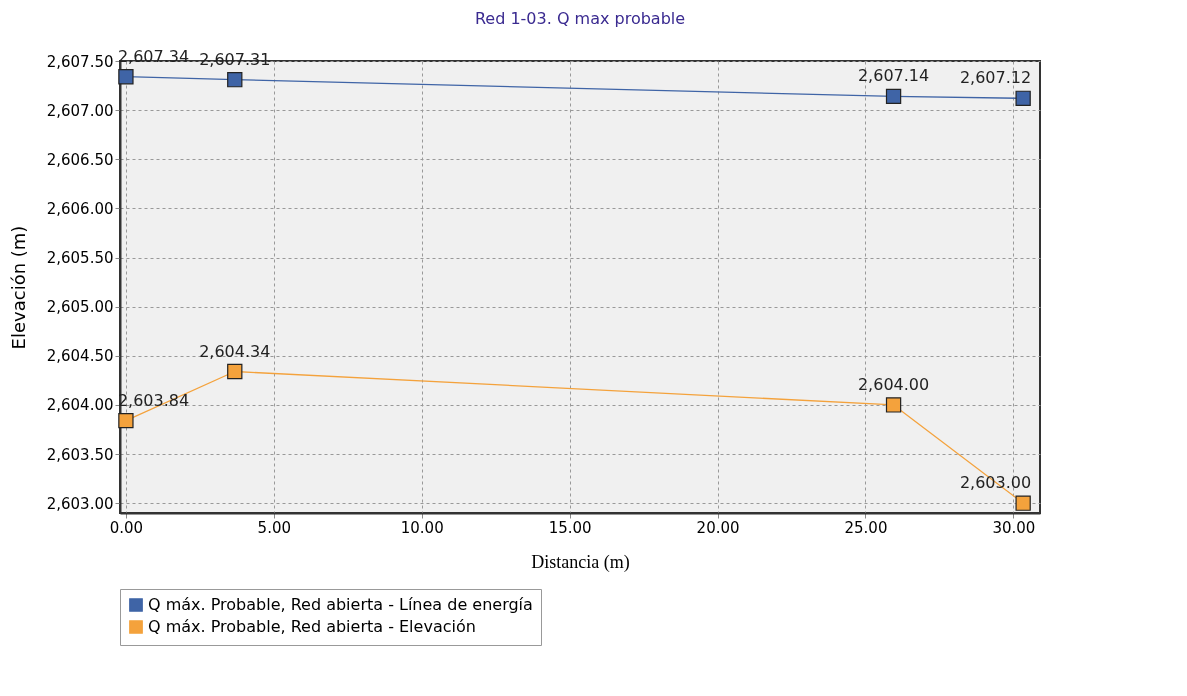  I want to click on data-label: 2,604.00, so click(893, 384).